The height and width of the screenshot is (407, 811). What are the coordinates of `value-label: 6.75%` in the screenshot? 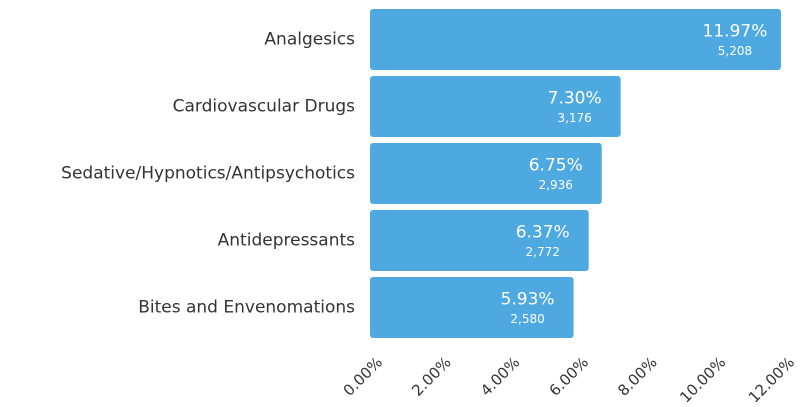 It's located at (556, 166).